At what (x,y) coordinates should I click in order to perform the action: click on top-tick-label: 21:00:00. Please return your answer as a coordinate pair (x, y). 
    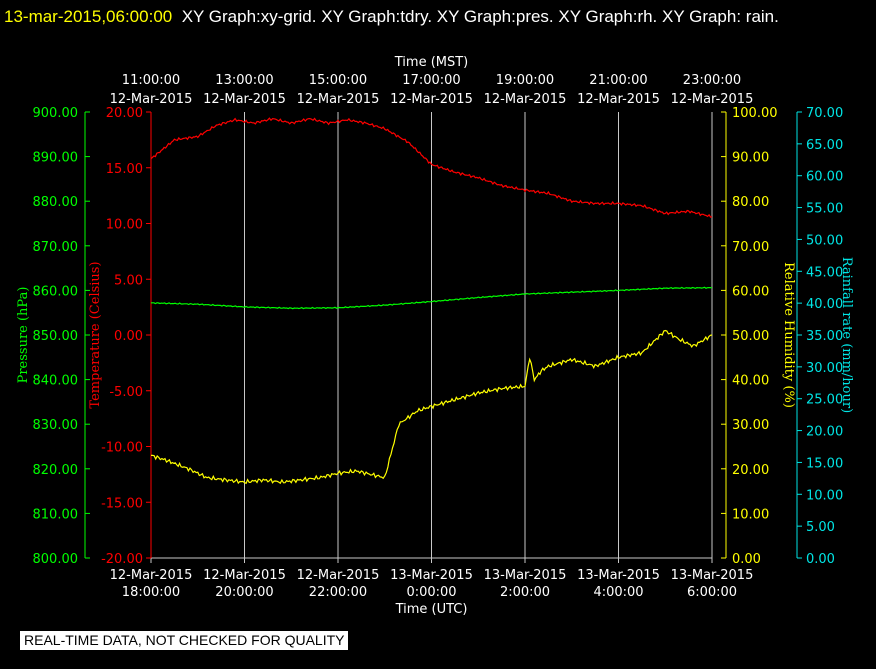
    Looking at the image, I should click on (618, 80).